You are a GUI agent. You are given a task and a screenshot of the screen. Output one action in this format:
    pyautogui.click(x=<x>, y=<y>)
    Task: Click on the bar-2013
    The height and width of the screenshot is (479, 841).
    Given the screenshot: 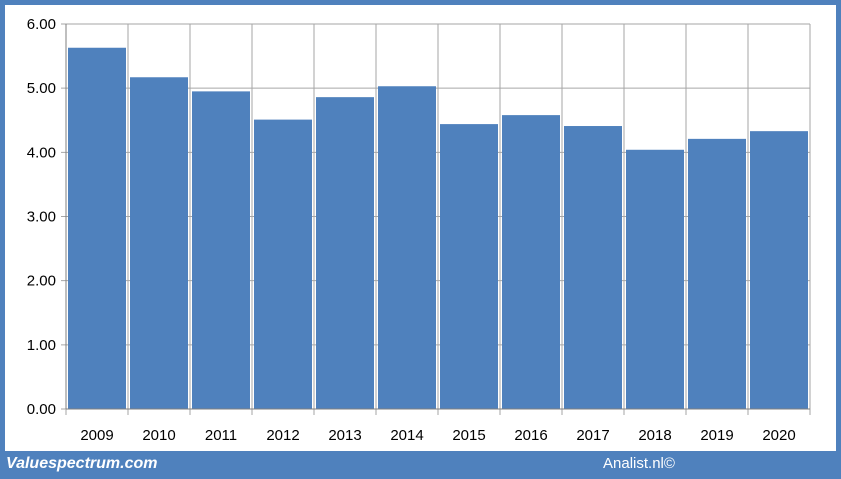 What is the action you would take?
    pyautogui.click(x=345, y=253)
    